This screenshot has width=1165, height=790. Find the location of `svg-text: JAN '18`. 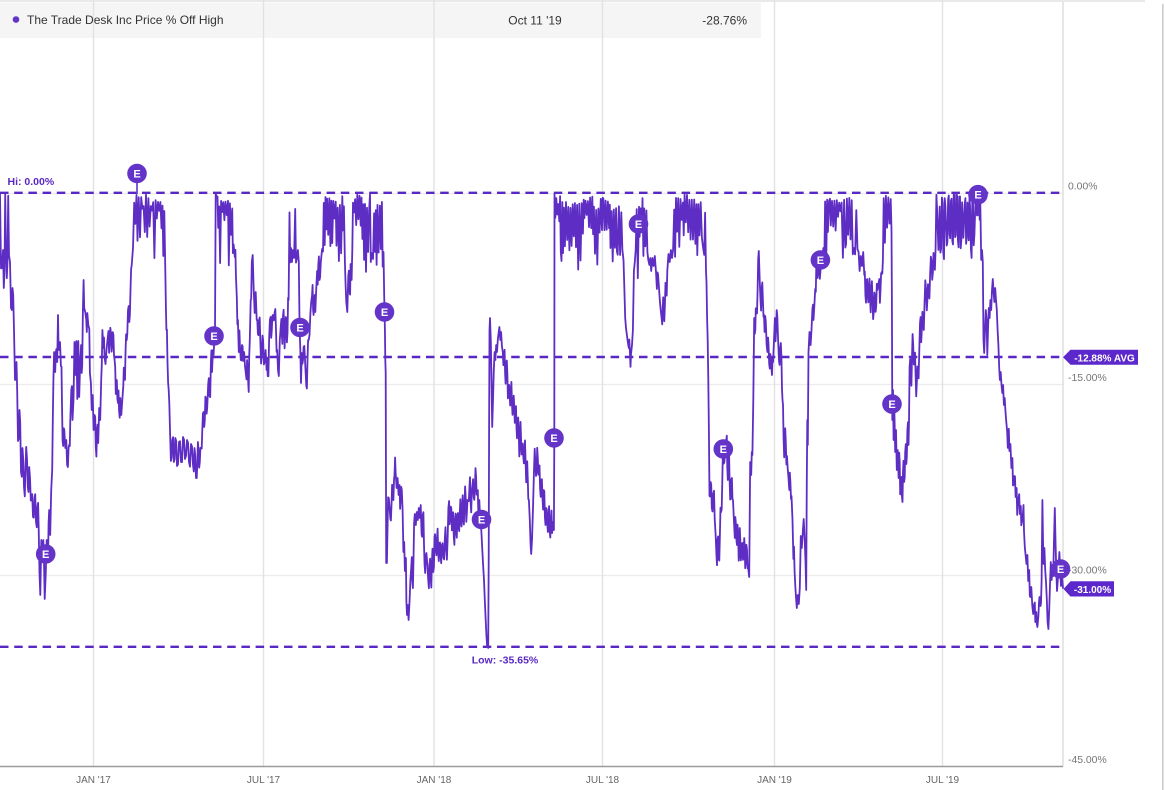

svg-text: JAN '18 is located at coordinates (434, 780).